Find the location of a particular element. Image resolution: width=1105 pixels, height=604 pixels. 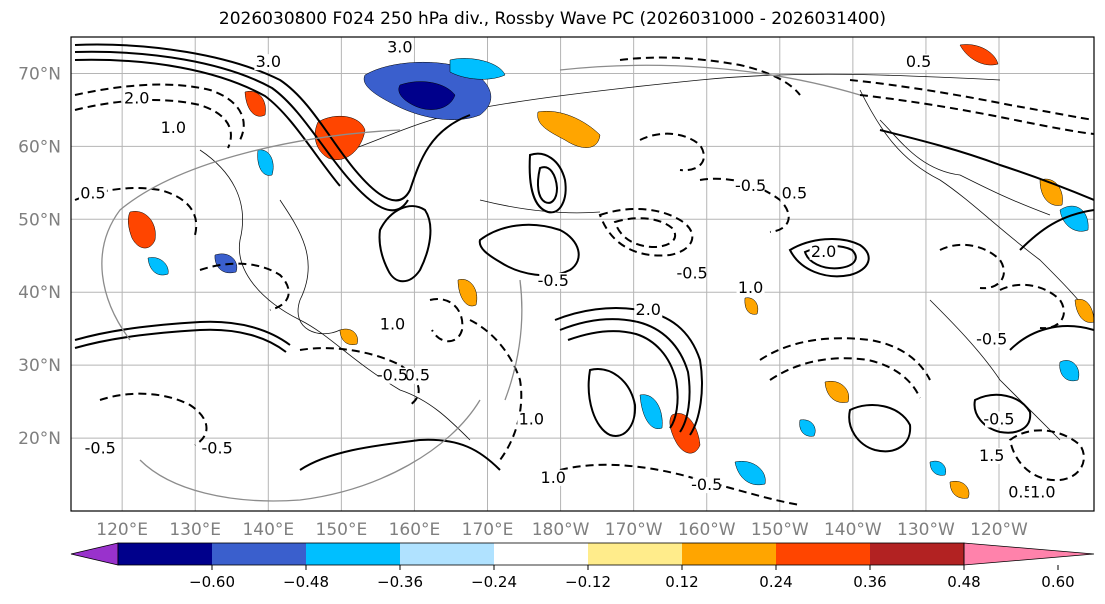

x-tick-label: 170°W is located at coordinates (634, 530).